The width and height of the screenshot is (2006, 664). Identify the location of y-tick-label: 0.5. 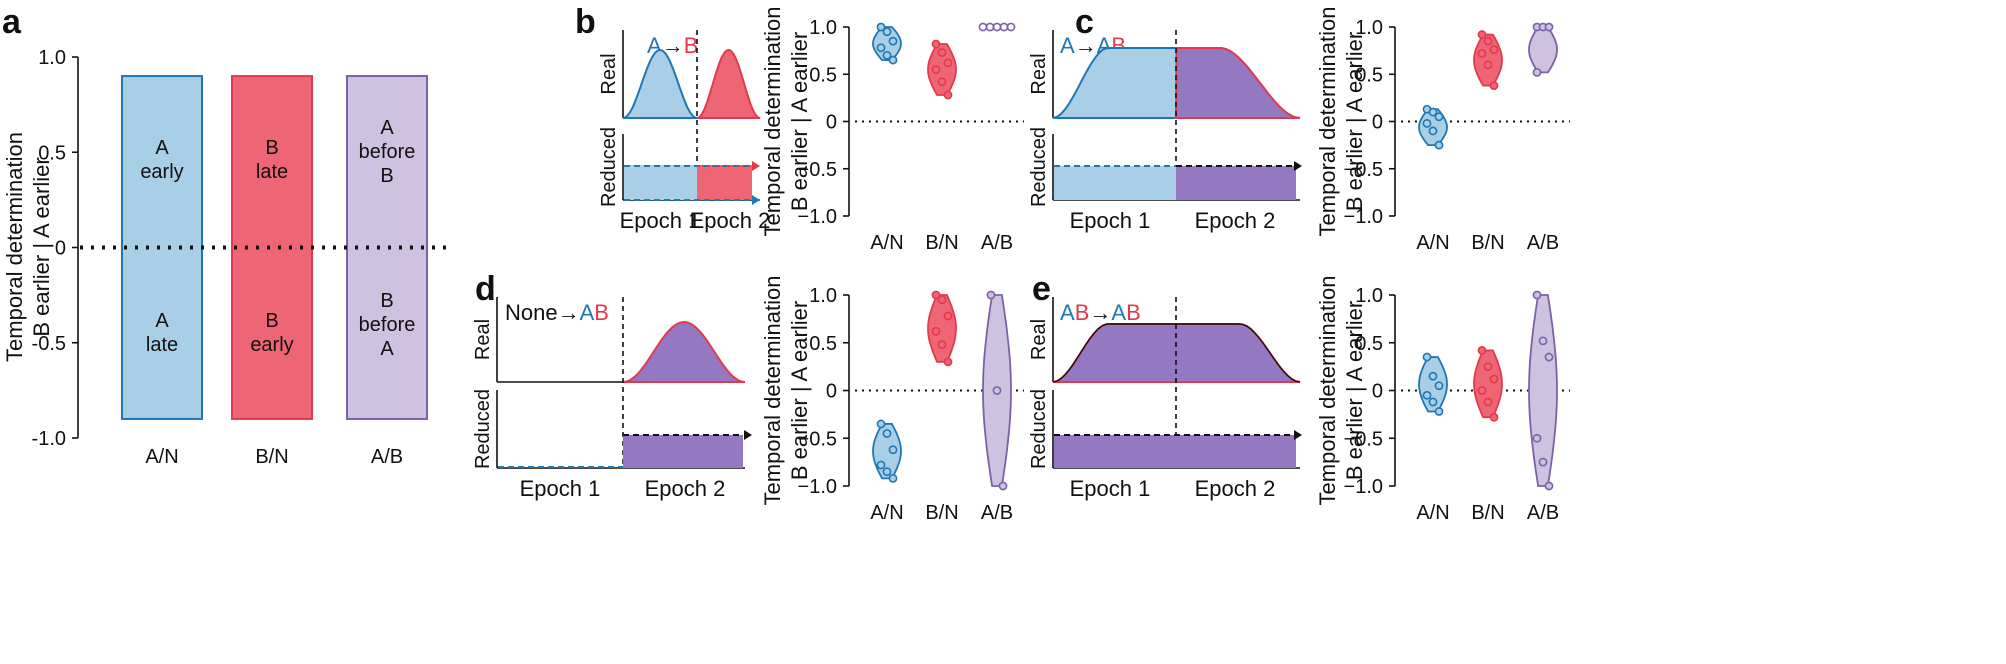
(52, 153).